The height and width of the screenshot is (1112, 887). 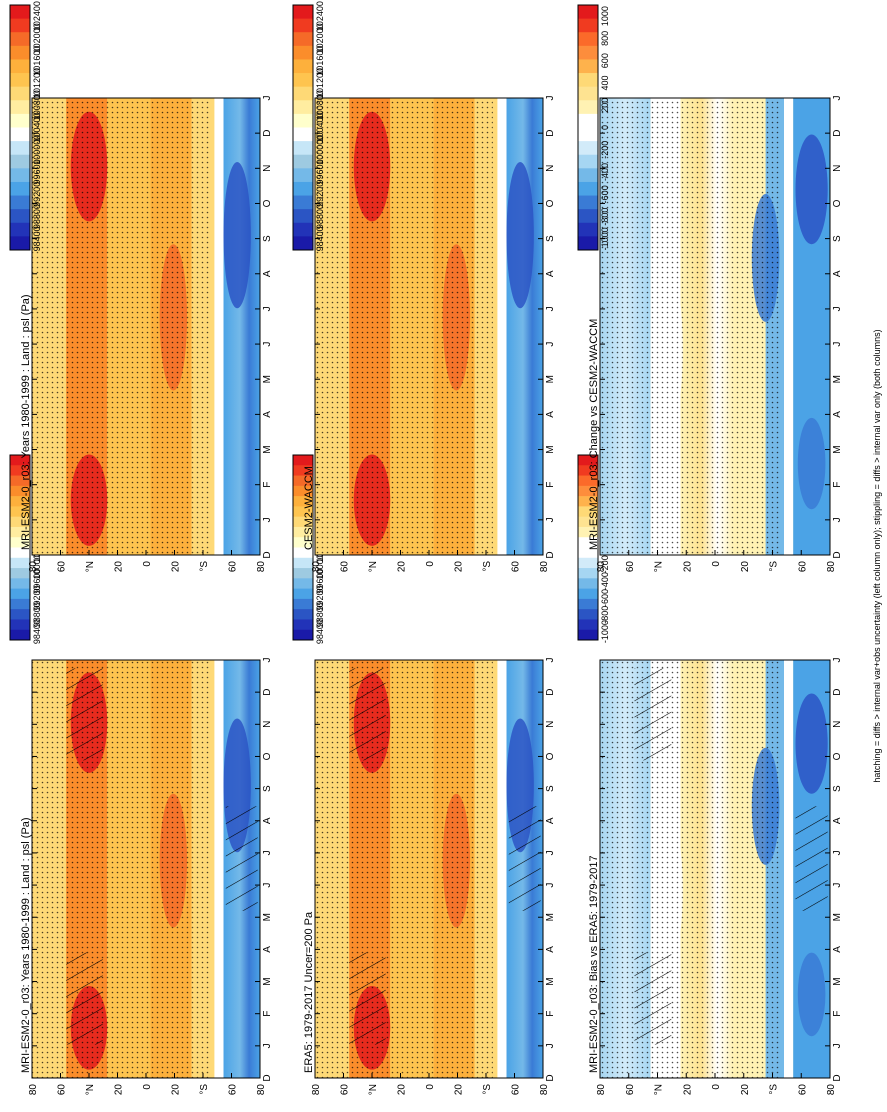 I want to click on colorbar-label: -1000, so click(x=605, y=631).